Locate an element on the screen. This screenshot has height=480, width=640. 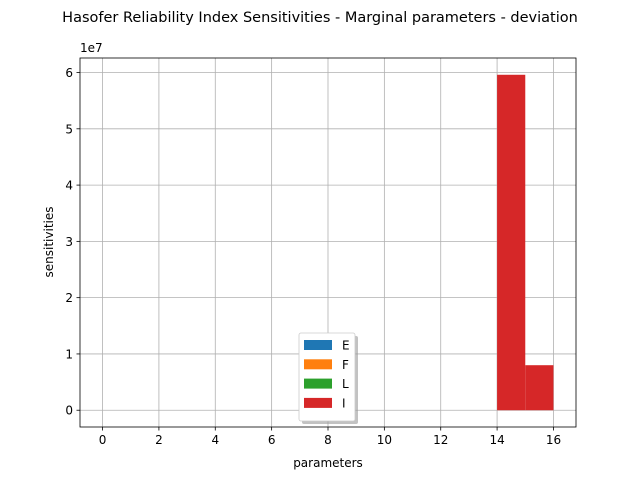
x-tick-label: 14 is located at coordinates (496, 440).